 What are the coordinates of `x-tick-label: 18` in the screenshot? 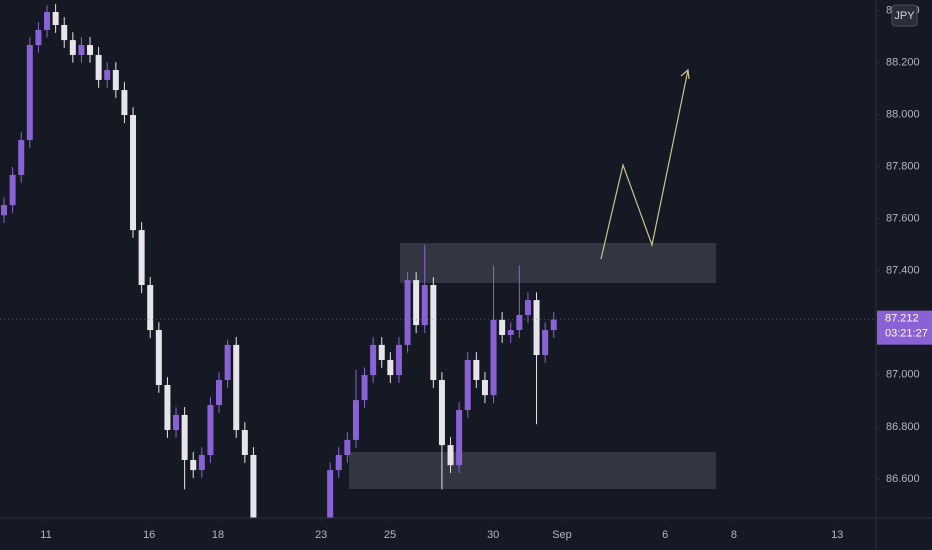 It's located at (218, 535).